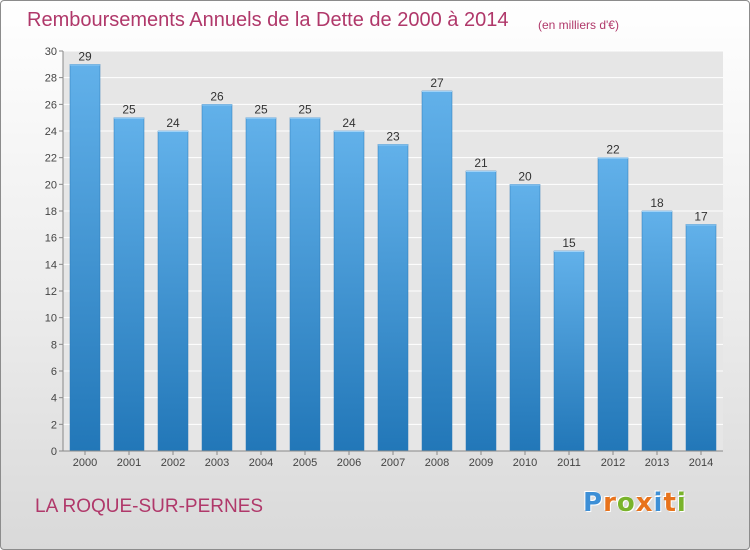  Describe the element at coordinates (51, 52) in the screenshot. I see `y-tick-label: 30` at that location.